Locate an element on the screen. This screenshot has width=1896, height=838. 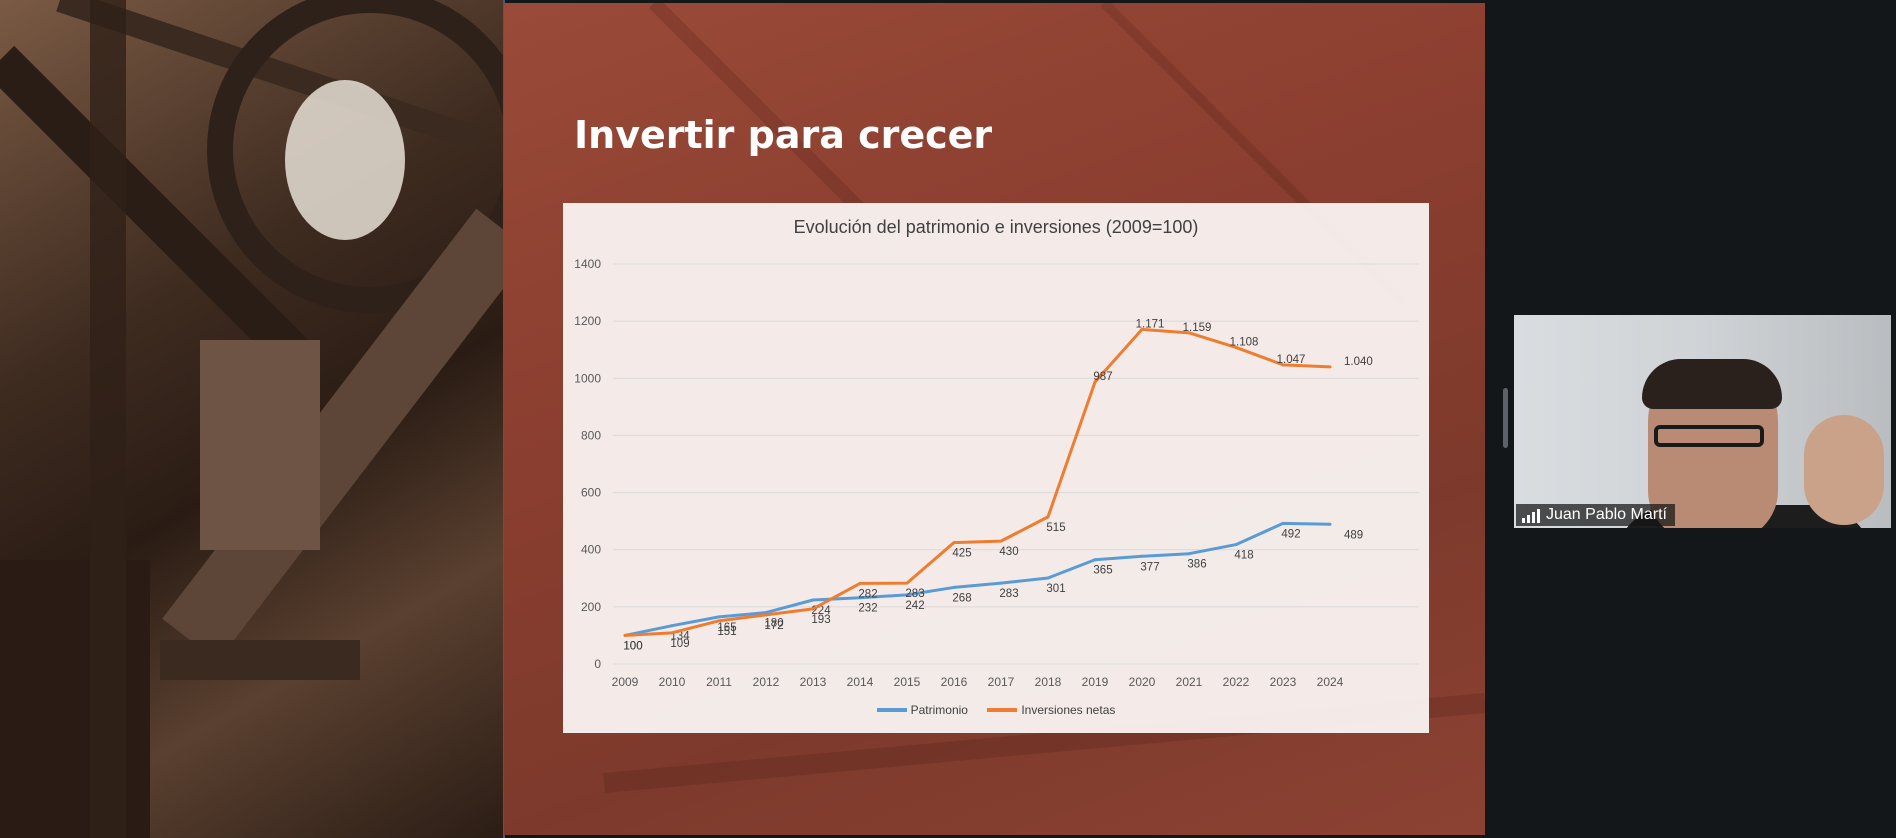
data-label: 987 is located at coordinates (1102, 377).